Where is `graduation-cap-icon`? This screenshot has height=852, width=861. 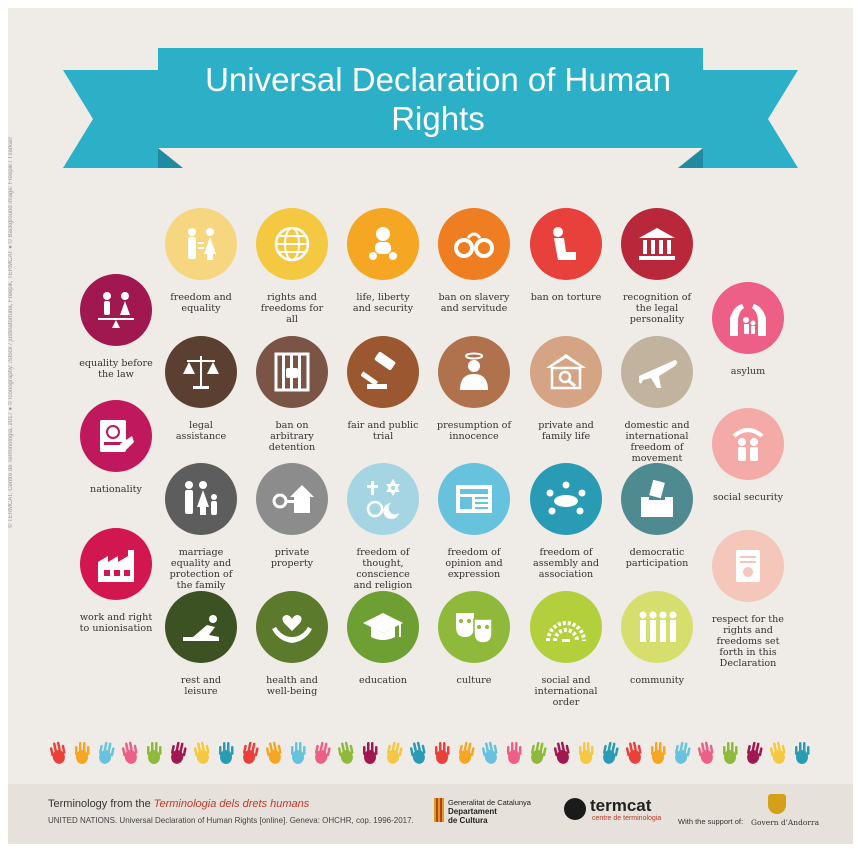
graduation-cap-icon is located at coordinates (383, 626).